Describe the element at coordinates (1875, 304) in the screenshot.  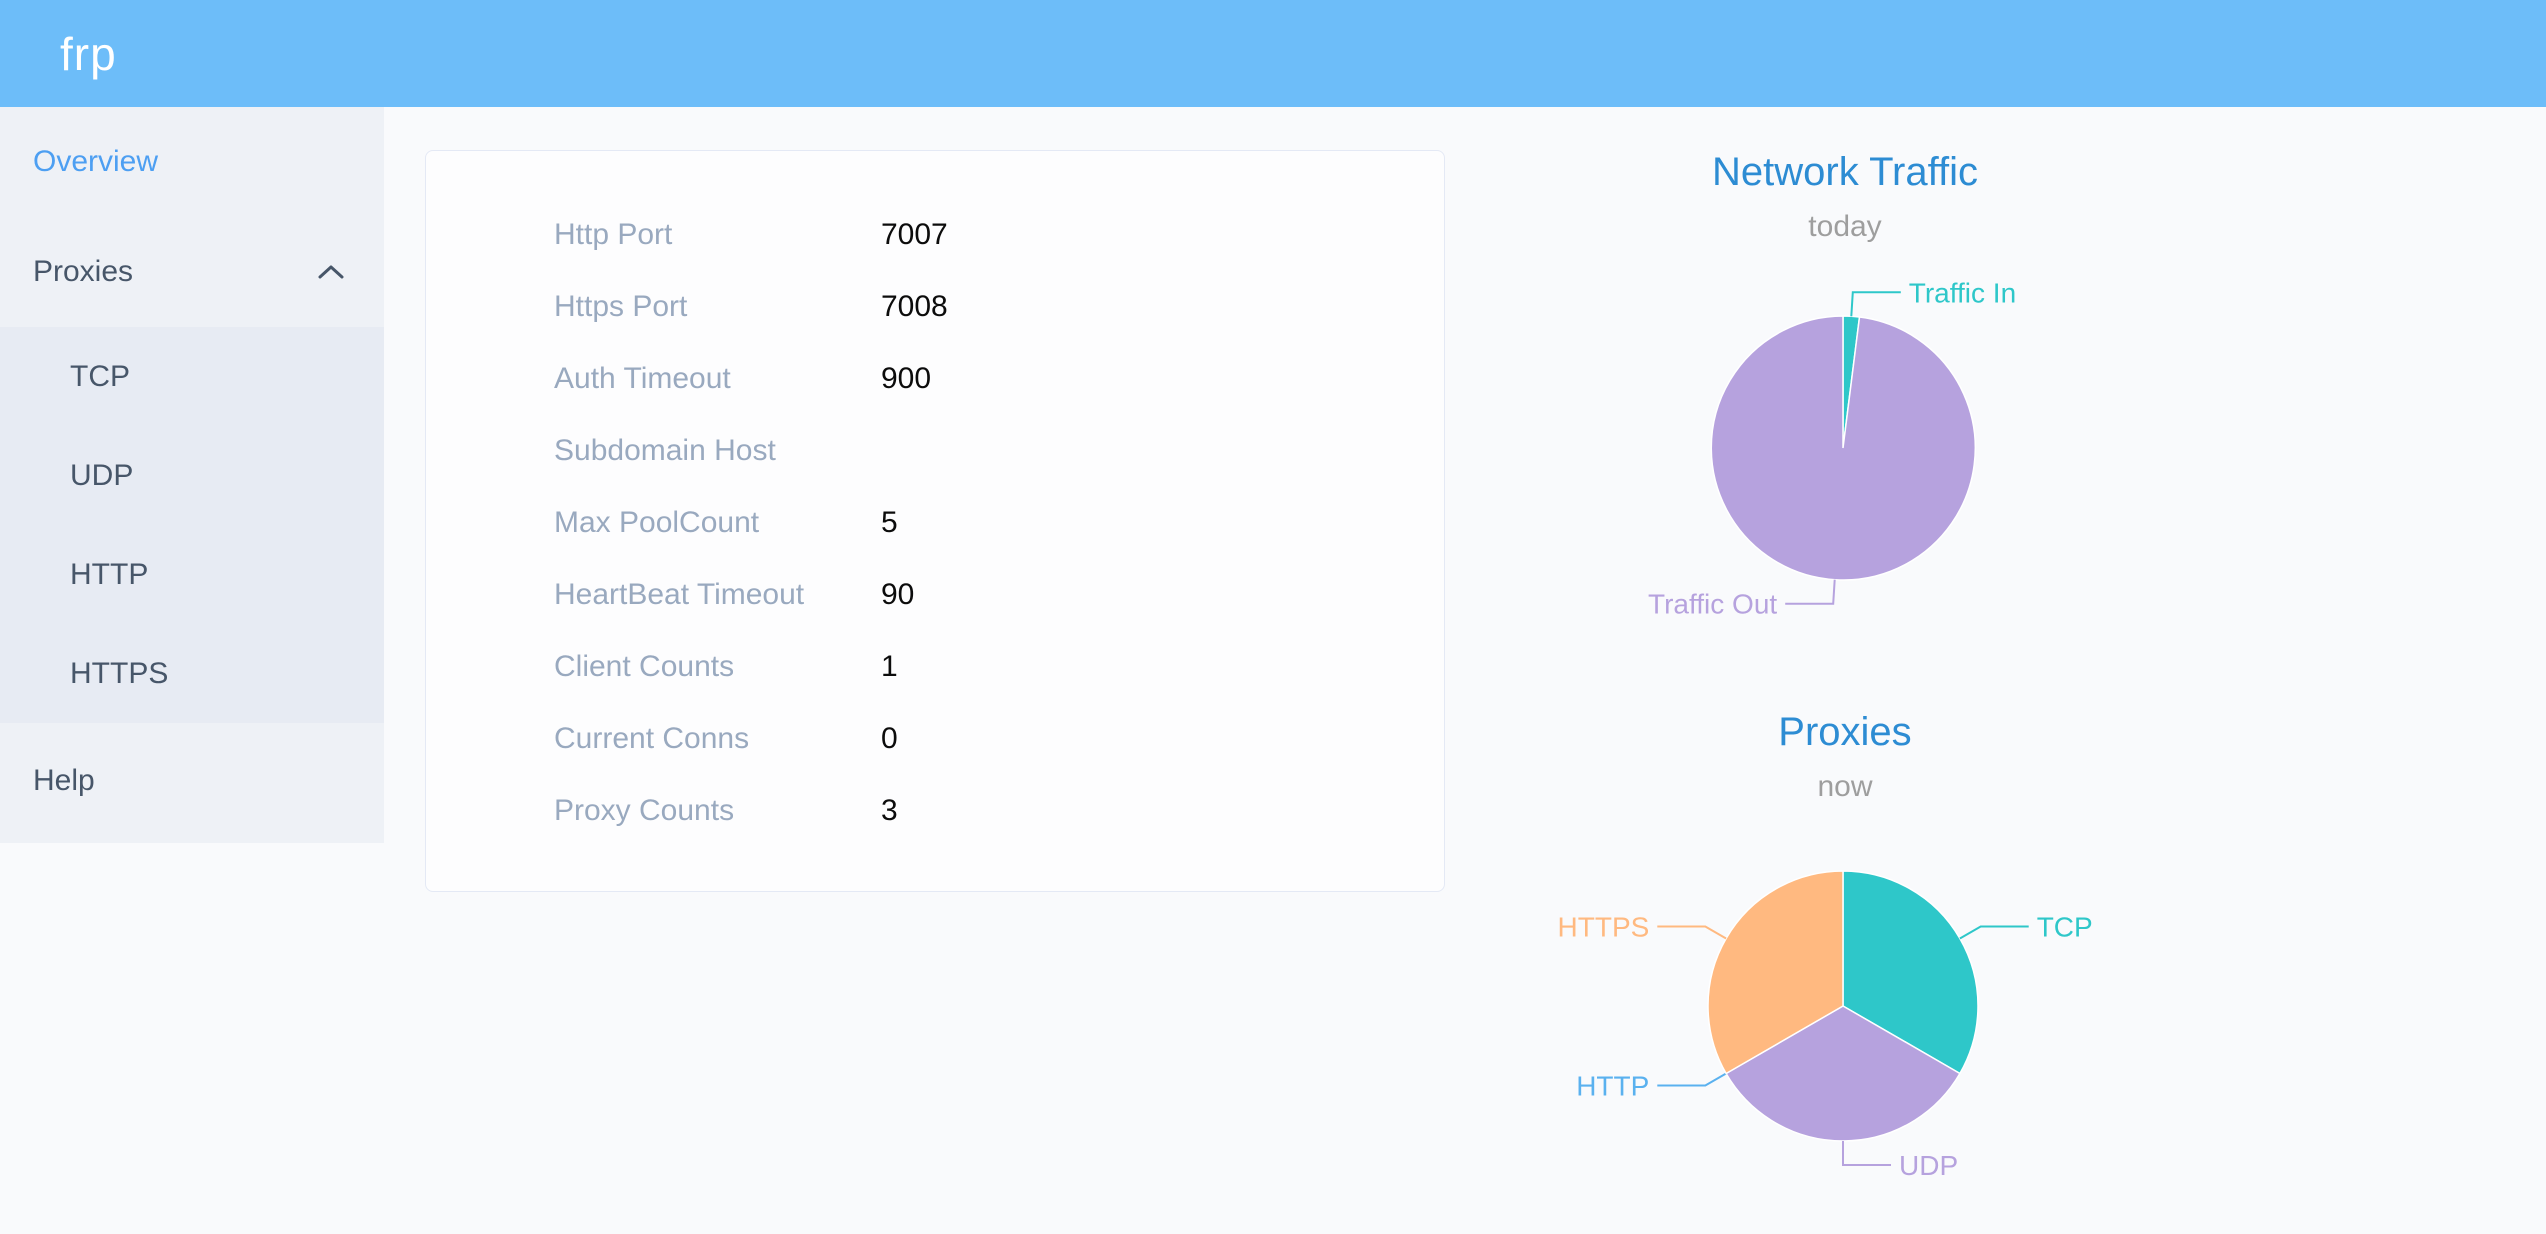
I see `pie-leader-line-traffic-in` at that location.